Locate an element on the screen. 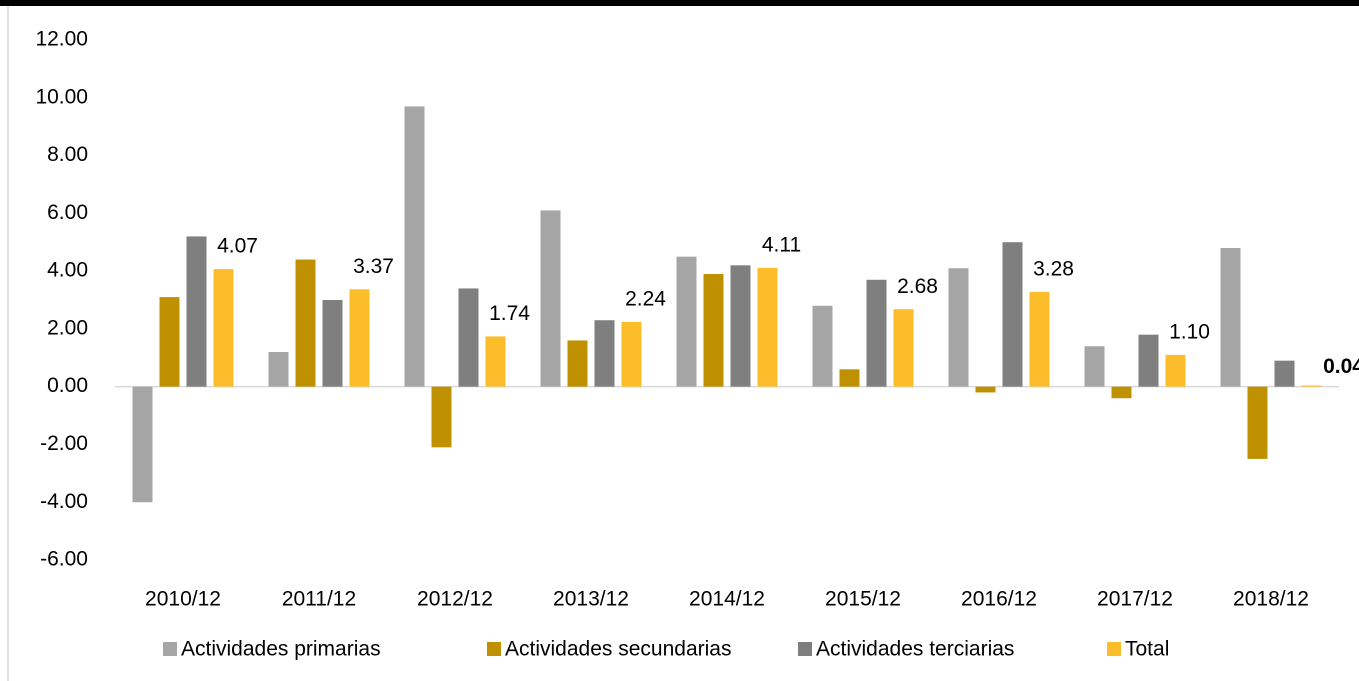  legend-label: Total is located at coordinates (1147, 649).